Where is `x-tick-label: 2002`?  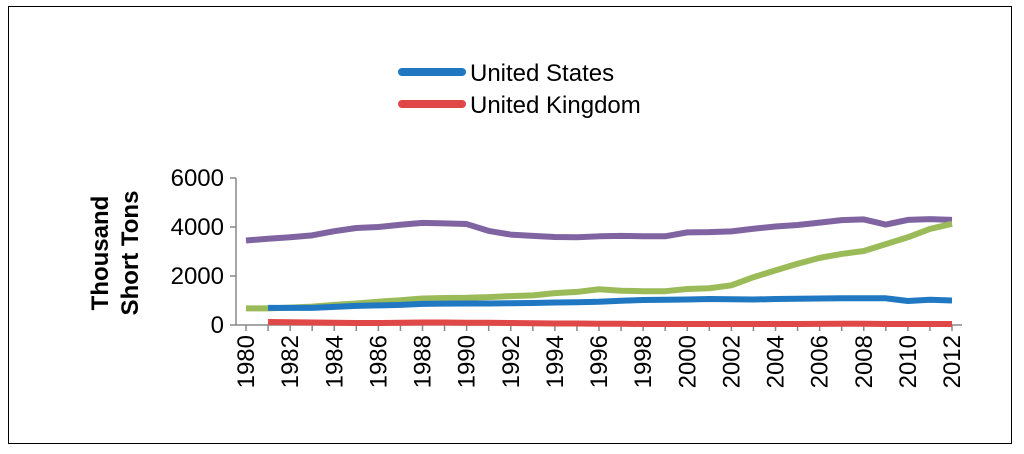 x-tick-label: 2002 is located at coordinates (731, 361).